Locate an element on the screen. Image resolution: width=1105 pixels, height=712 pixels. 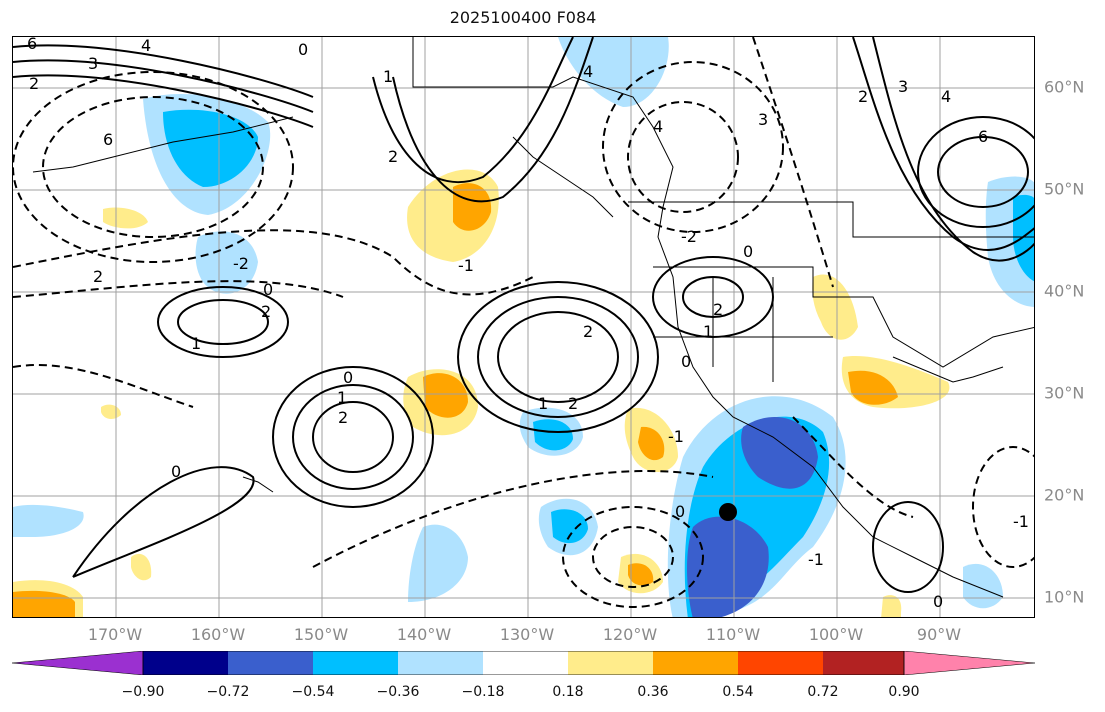
lon-label-140w: 140°W is located at coordinates (424, 634).